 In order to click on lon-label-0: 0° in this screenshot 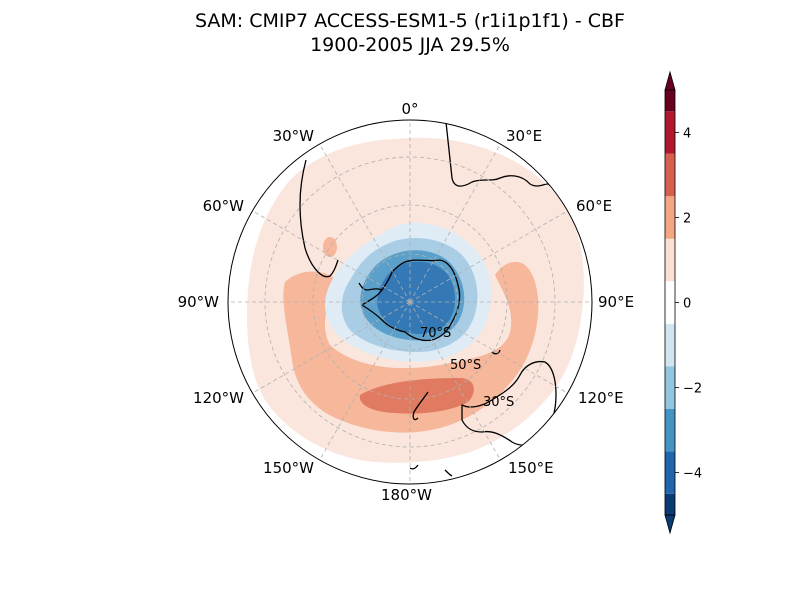, I will do `click(409, 109)`.